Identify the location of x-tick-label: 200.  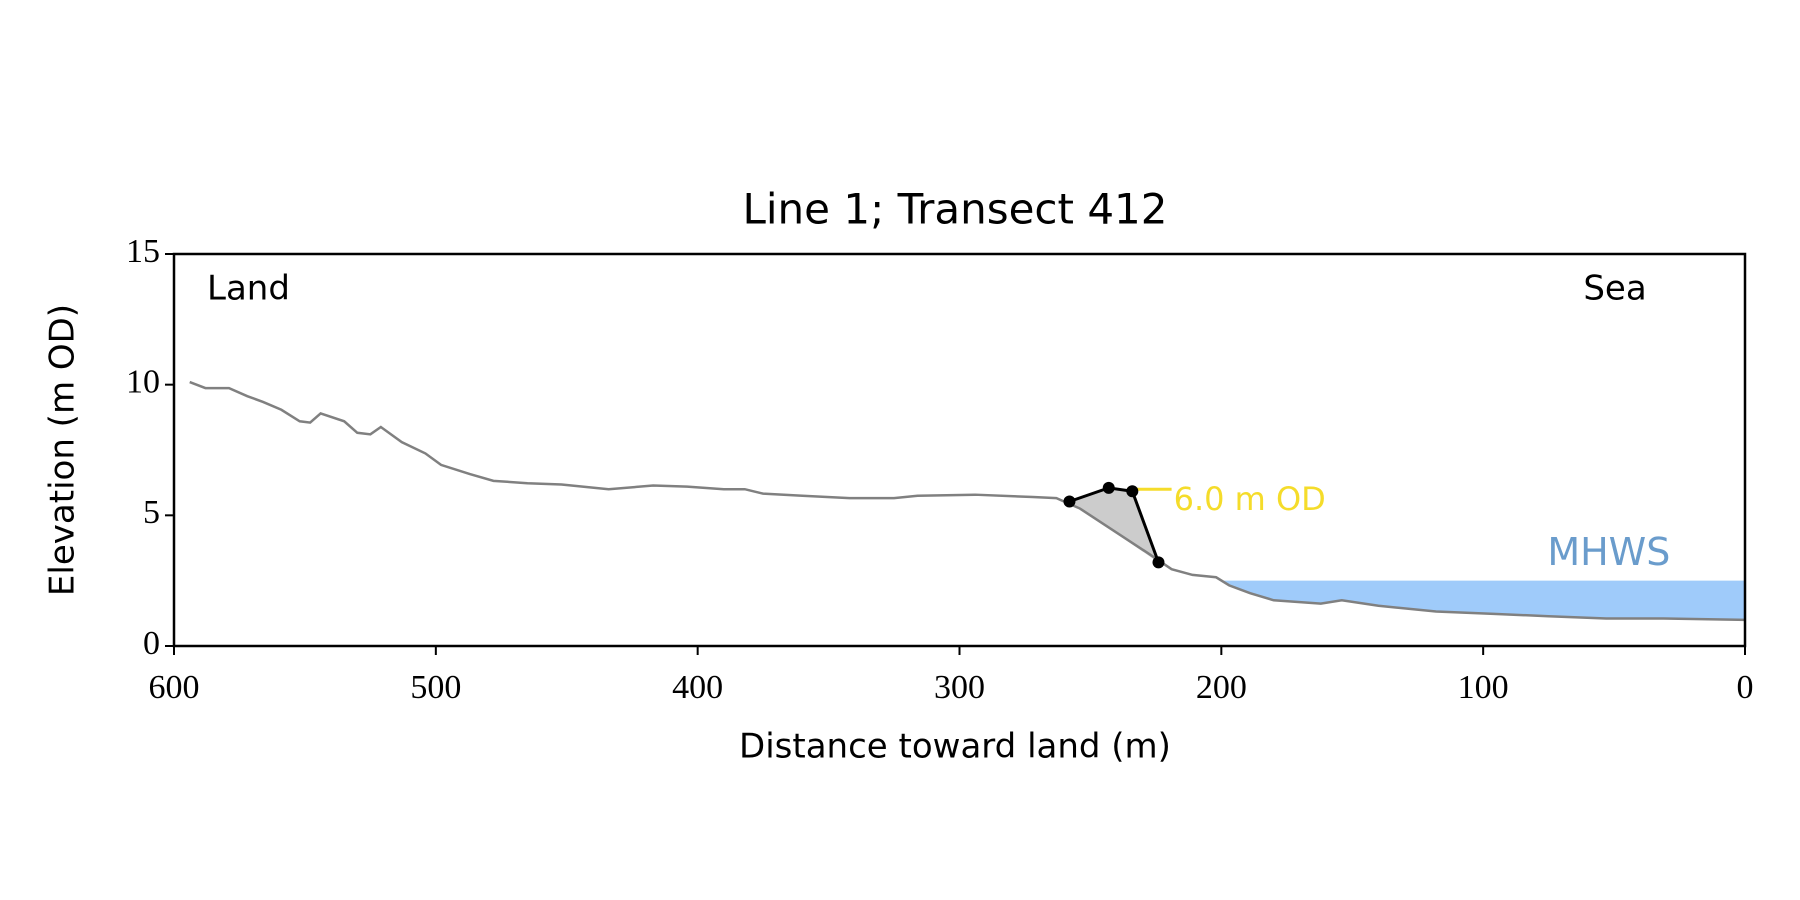
(1221, 687).